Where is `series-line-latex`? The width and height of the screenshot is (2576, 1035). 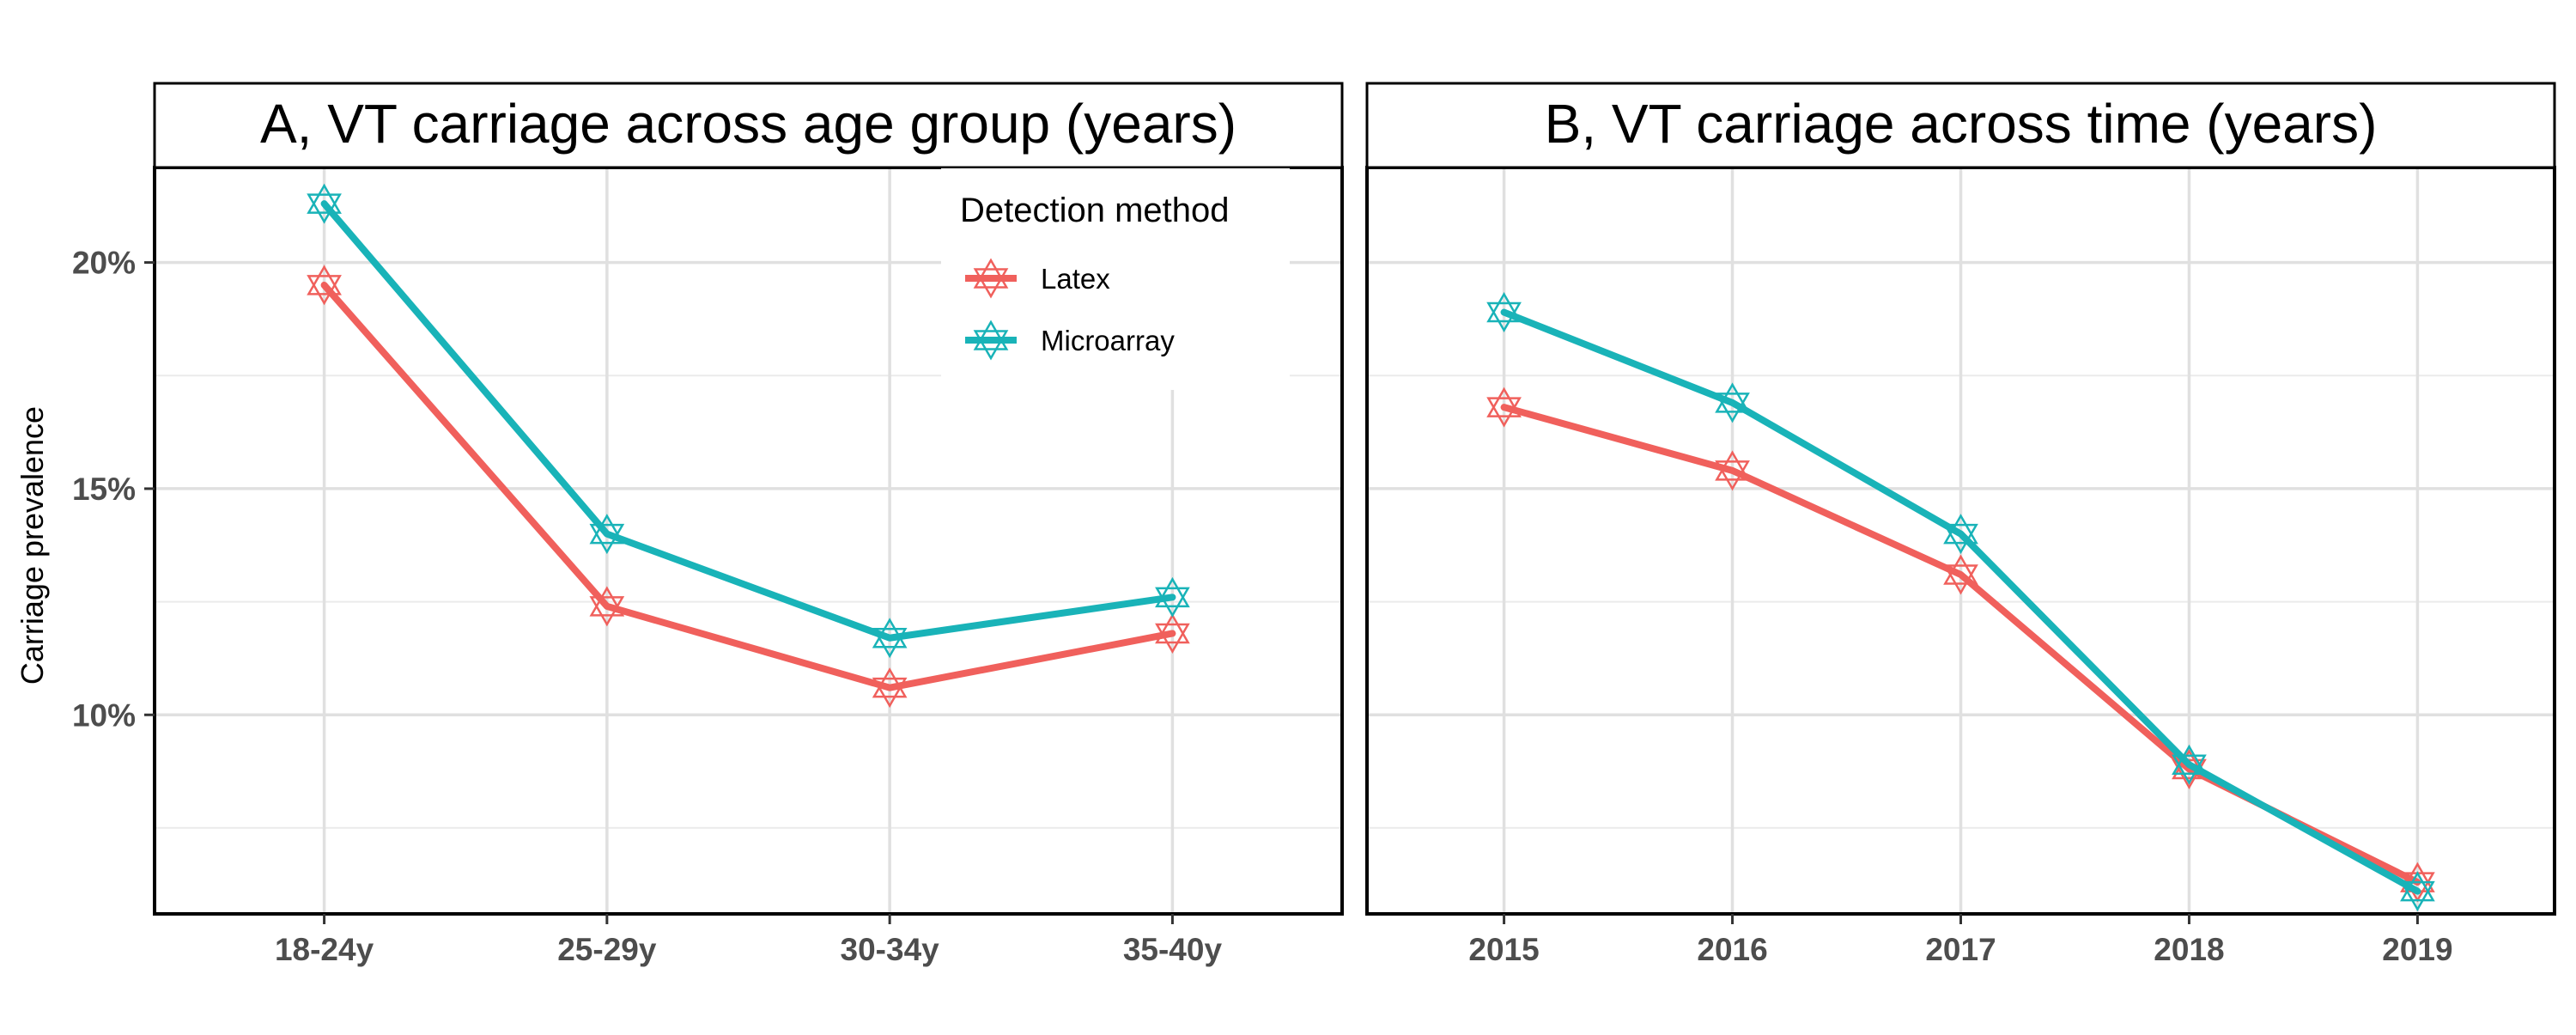 series-line-latex is located at coordinates (748, 486).